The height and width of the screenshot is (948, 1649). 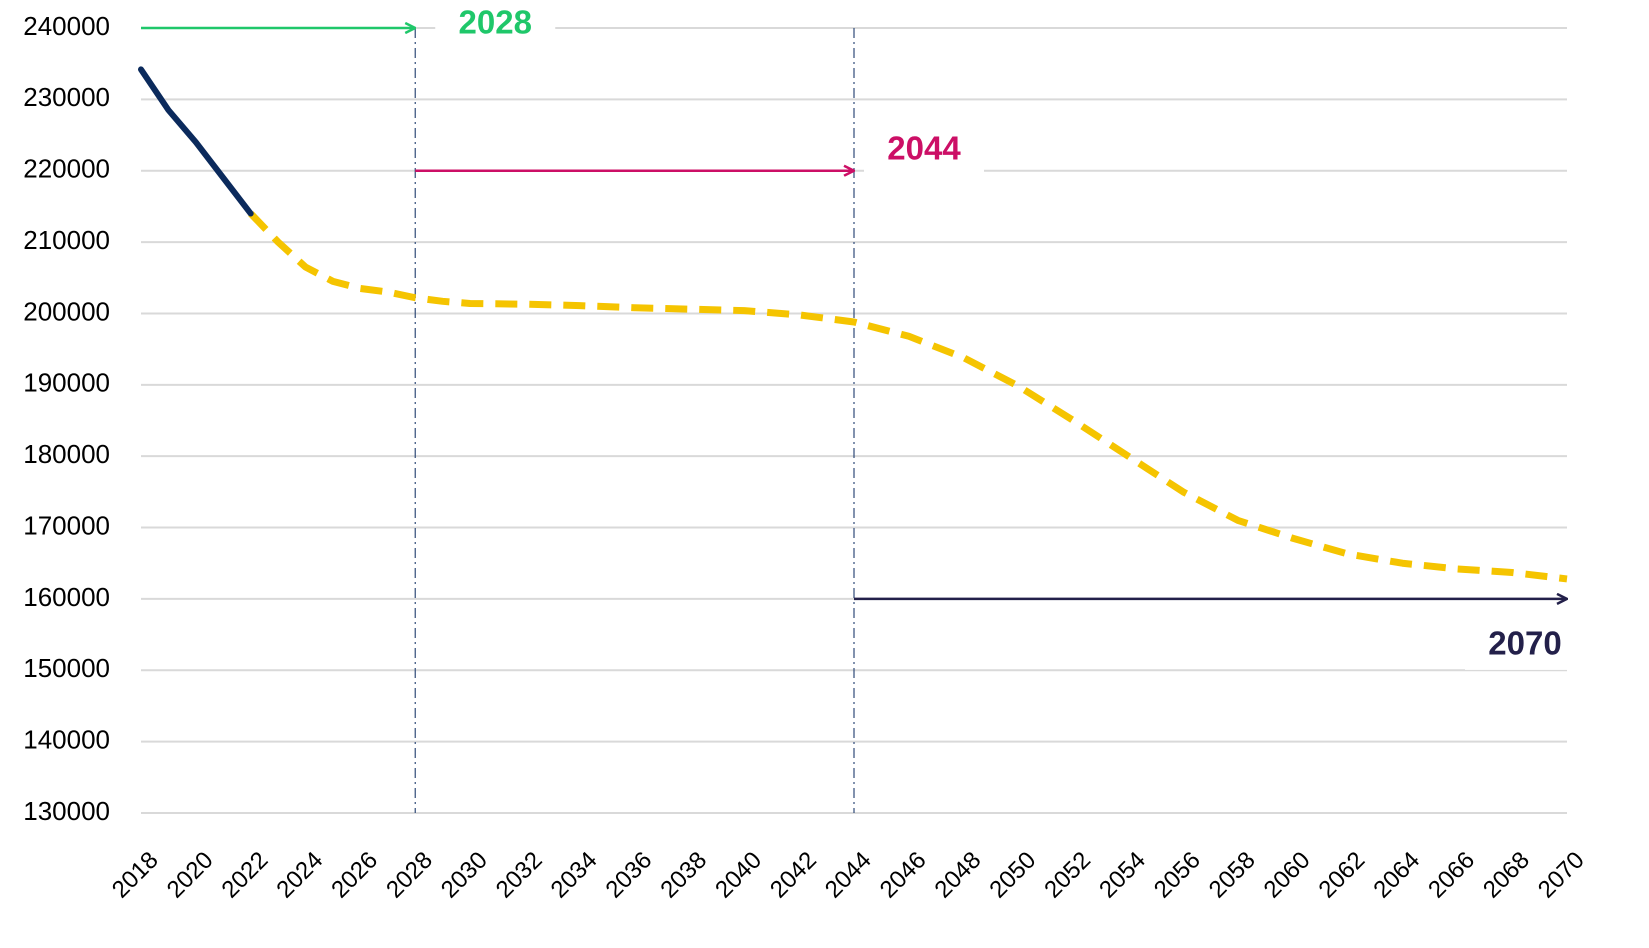 What do you see at coordinates (354, 875) in the screenshot?
I see `x-tick-label: 2026` at bounding box center [354, 875].